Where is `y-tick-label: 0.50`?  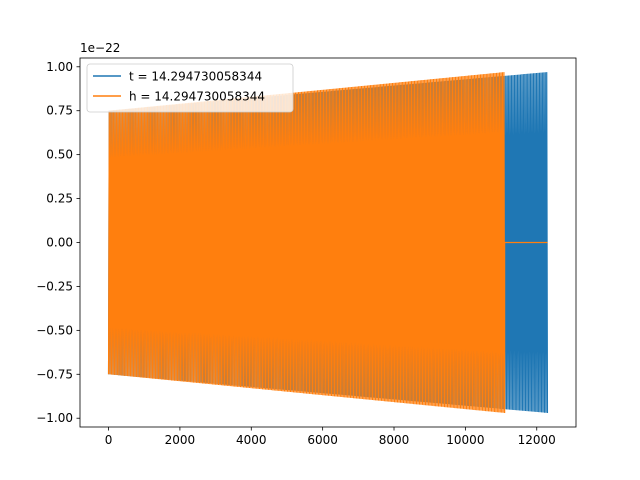 y-tick-label: 0.50 is located at coordinates (59, 155).